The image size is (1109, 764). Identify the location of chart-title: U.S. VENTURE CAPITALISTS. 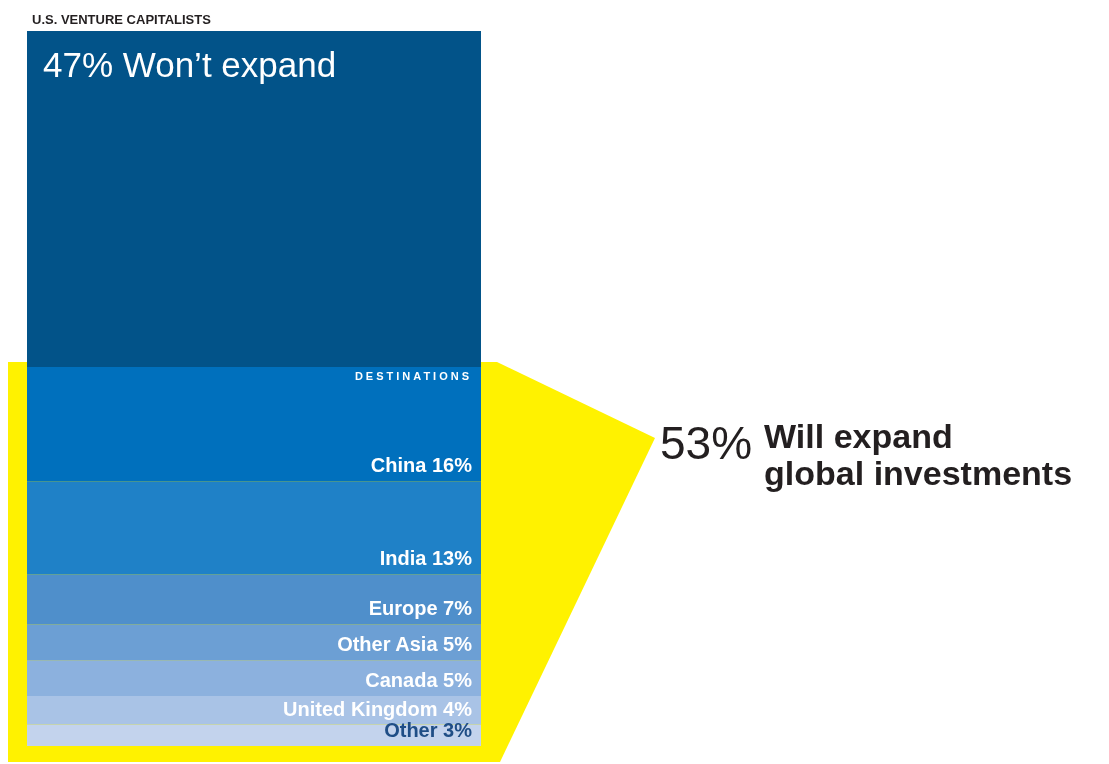
(122, 19).